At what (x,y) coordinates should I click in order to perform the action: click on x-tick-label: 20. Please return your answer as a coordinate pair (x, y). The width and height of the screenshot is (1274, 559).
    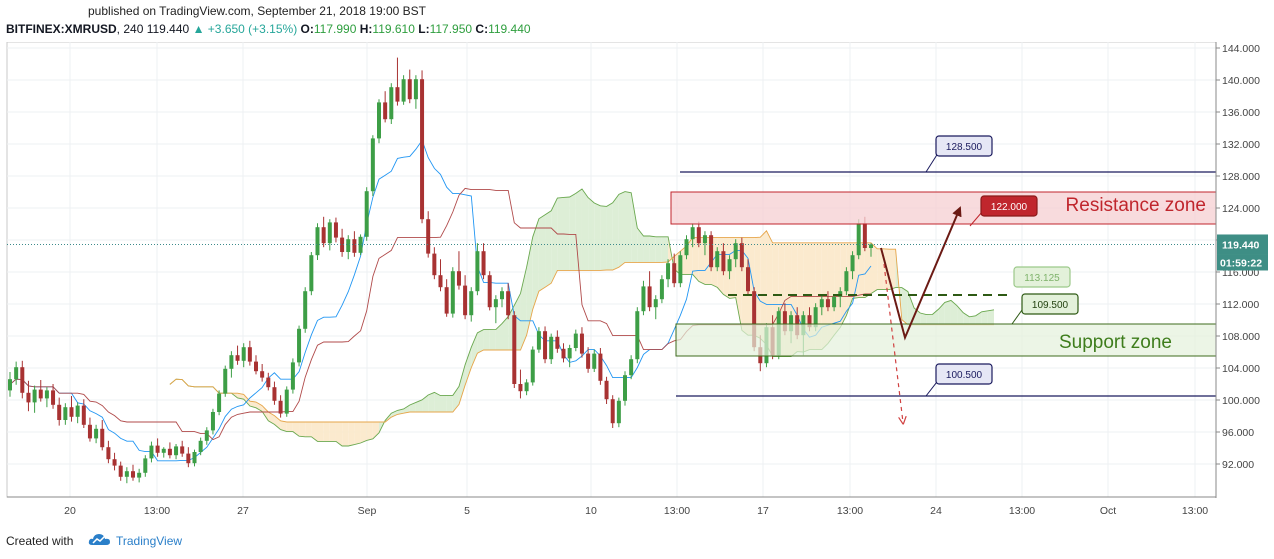
    Looking at the image, I should click on (70, 511).